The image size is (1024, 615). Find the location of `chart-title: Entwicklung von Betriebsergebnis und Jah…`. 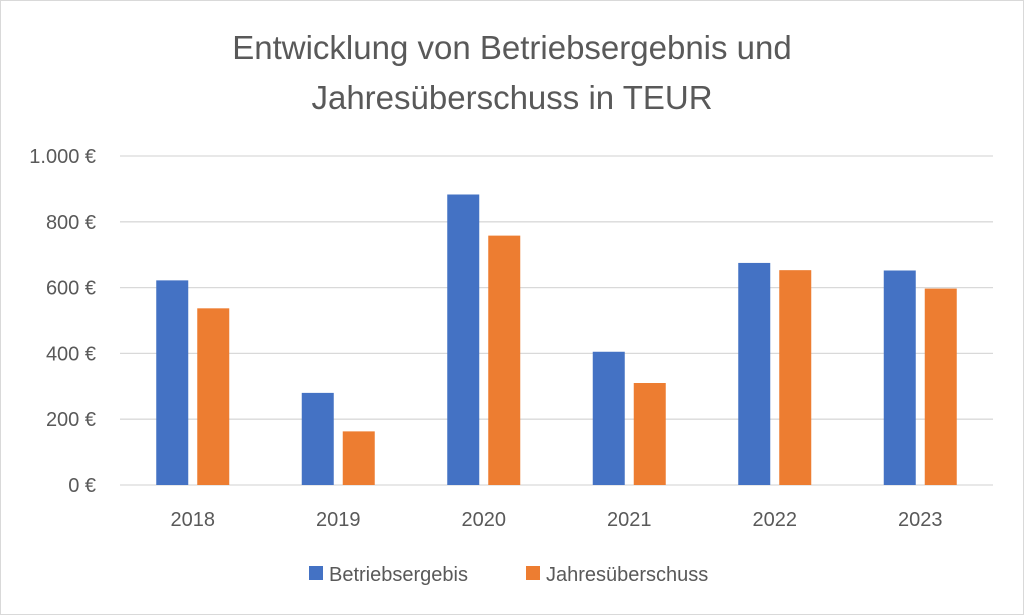

chart-title: Entwicklung von Betriebsergebnis und Jah… is located at coordinates (512, 72).